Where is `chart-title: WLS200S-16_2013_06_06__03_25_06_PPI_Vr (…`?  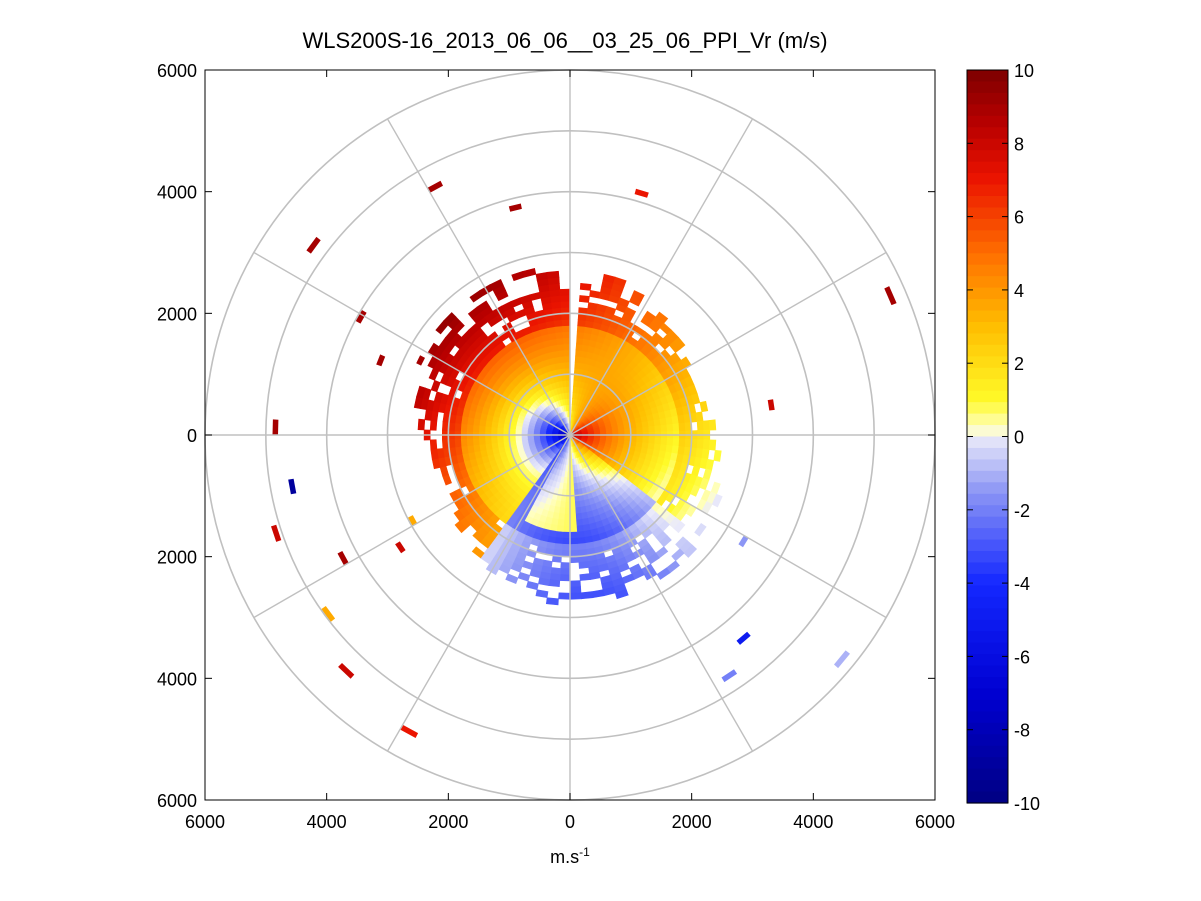
chart-title: WLS200S-16_2013_06_06__03_25_06_PPI_Vr (… is located at coordinates (565, 40).